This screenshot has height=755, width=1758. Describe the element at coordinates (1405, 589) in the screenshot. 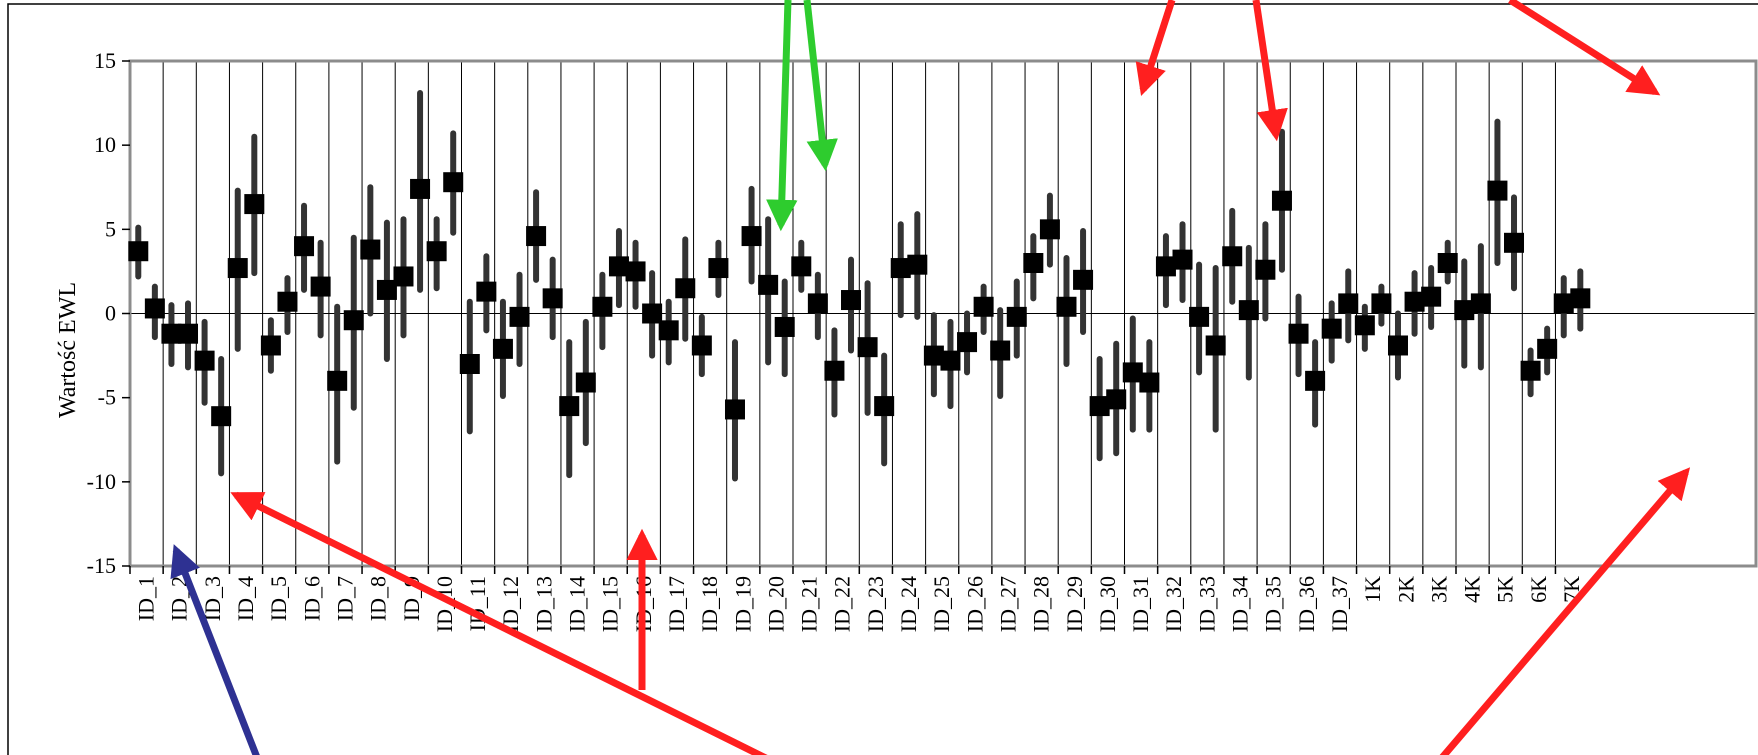

I see `x-tick-label: 2K` at that location.